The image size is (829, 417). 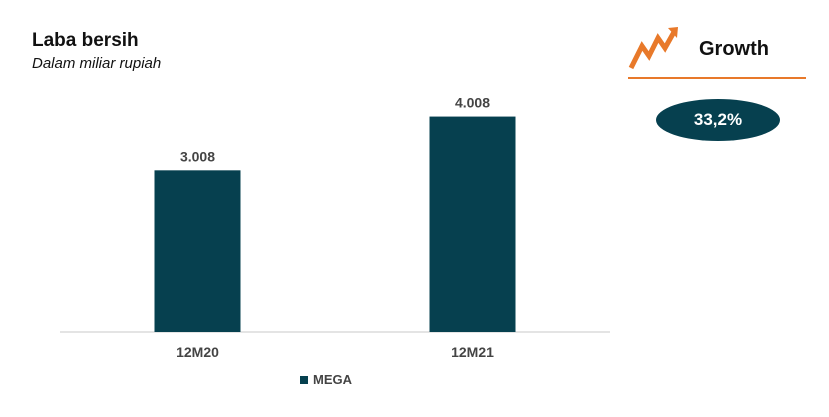 What do you see at coordinates (97, 63) in the screenshot?
I see `chart-subtitle: Dalam miliar rupiah` at bounding box center [97, 63].